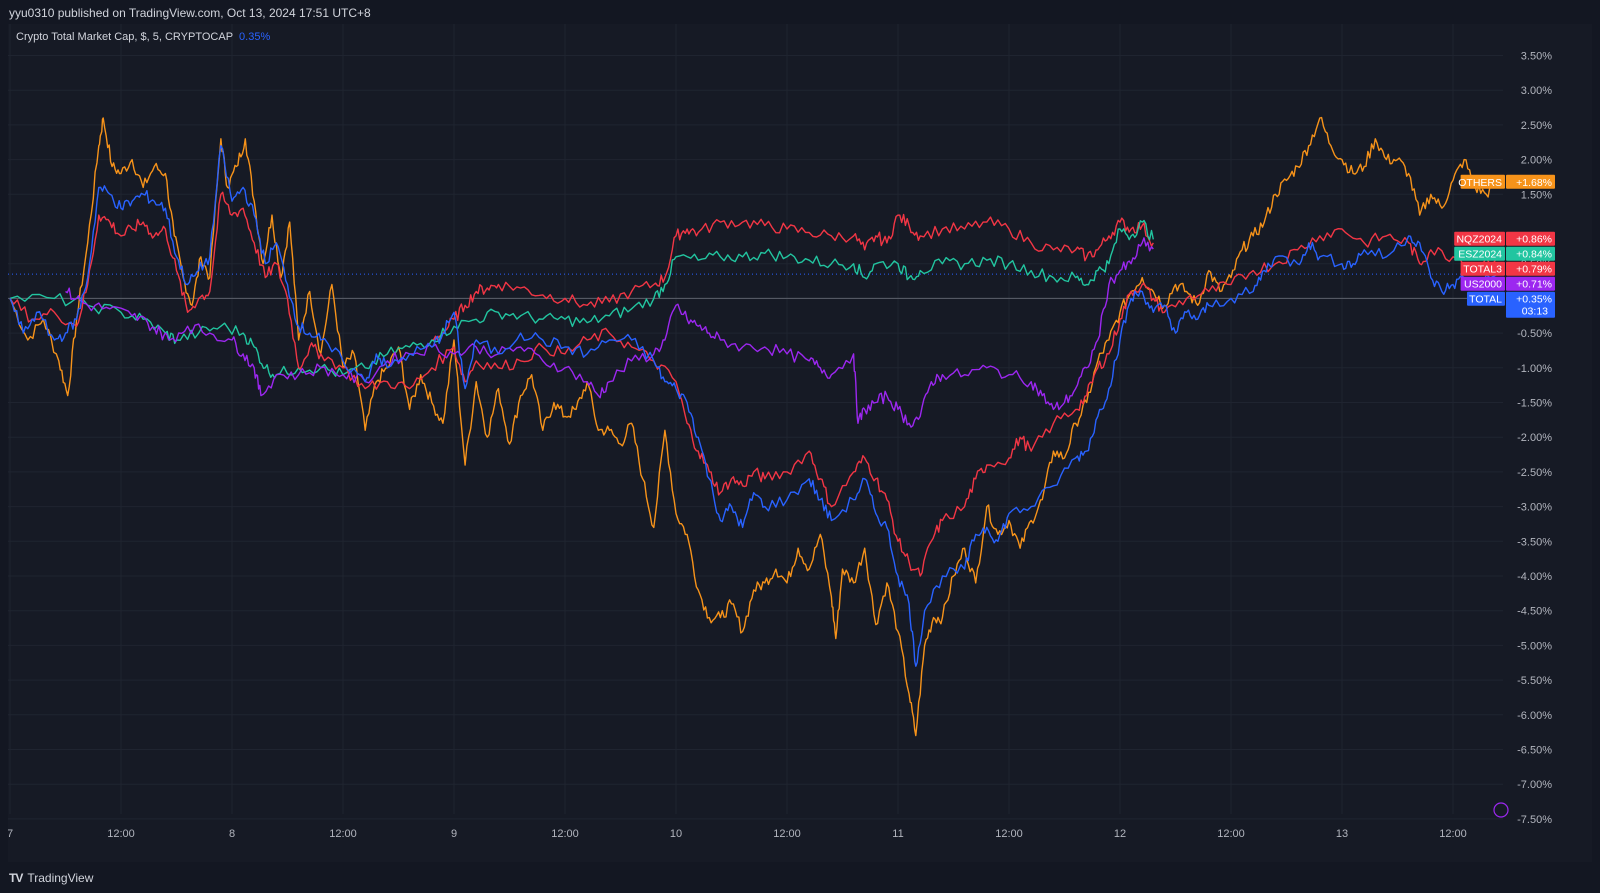 The width and height of the screenshot is (1600, 893). What do you see at coordinates (1536, 161) in the screenshot?
I see `y-tick-label: 2.00%` at bounding box center [1536, 161].